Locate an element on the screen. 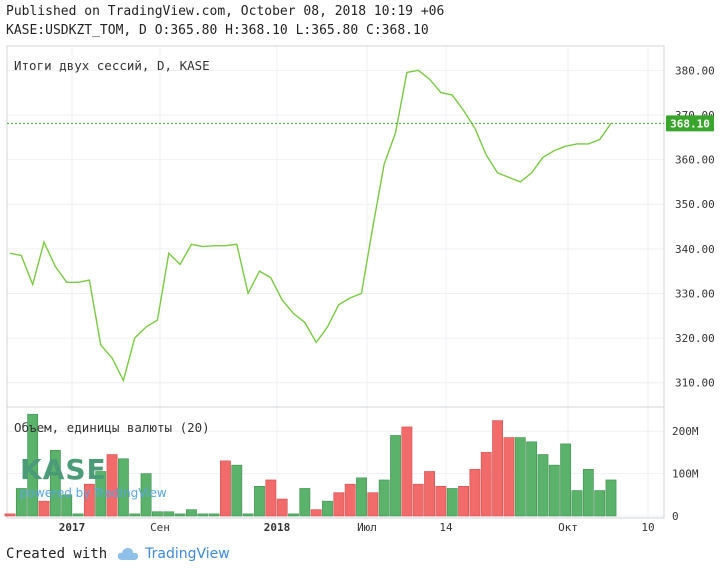 Image resolution: width=720 pixels, height=575 pixels. tradingview-brand: TradingView is located at coordinates (187, 554).